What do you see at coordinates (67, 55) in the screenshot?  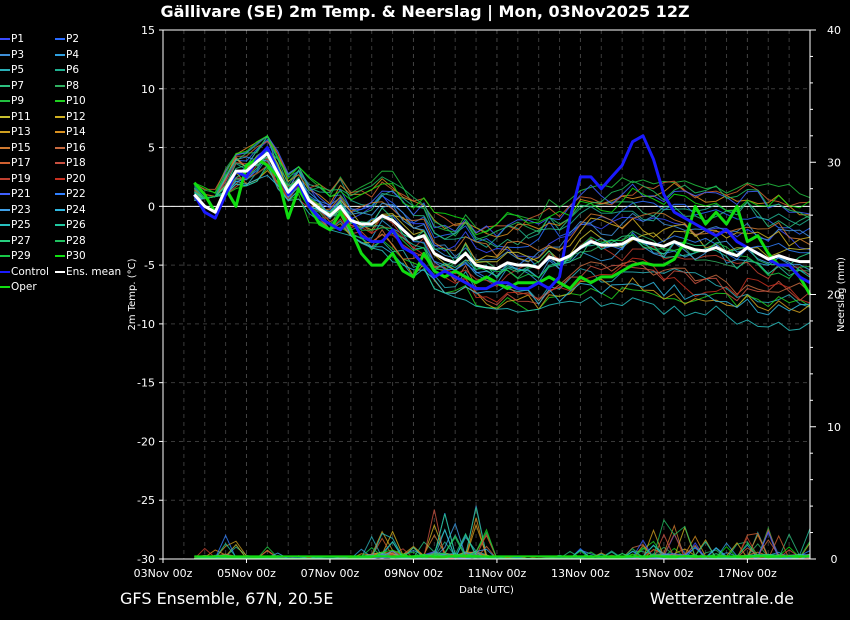 I see `legend-item-p4: P4` at bounding box center [67, 55].